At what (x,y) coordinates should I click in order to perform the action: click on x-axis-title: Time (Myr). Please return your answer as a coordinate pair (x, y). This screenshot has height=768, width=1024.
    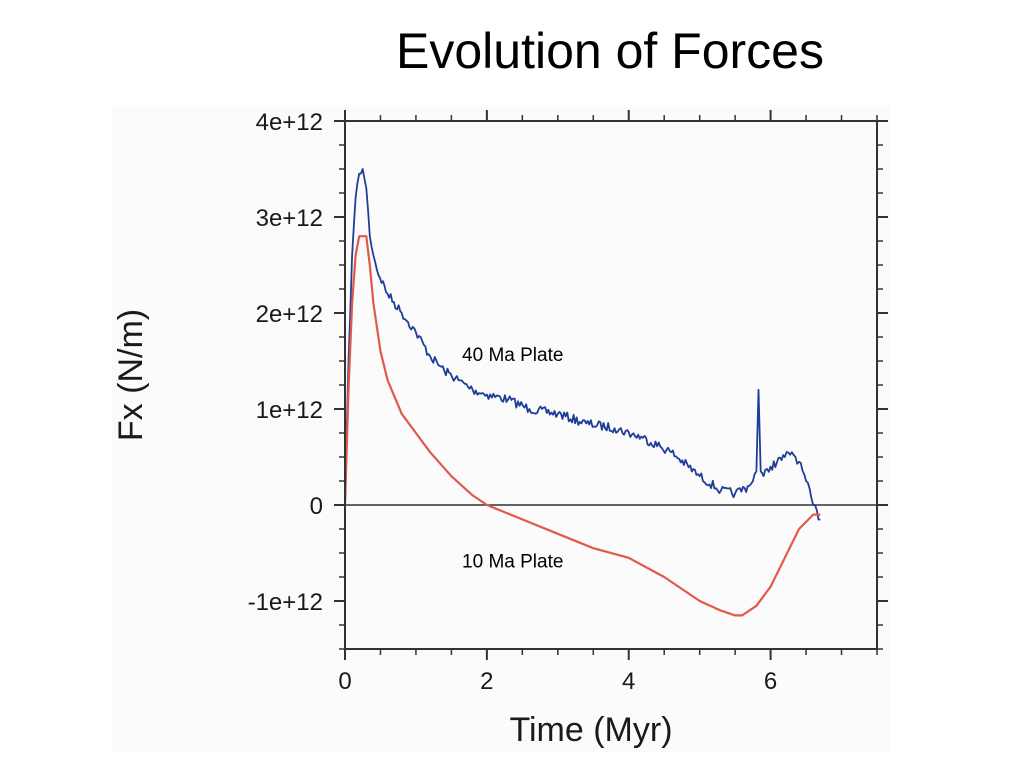
    Looking at the image, I should click on (590, 730).